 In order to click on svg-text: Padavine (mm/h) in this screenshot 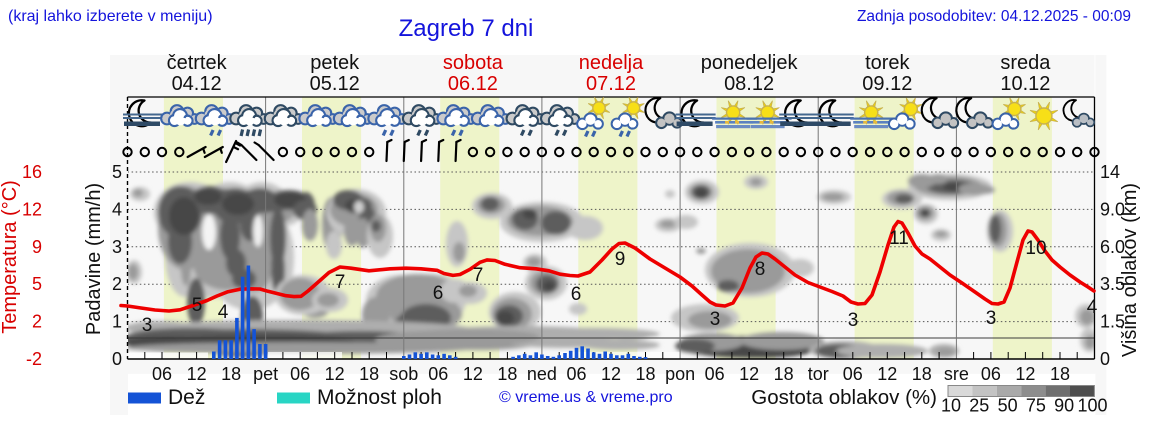, I will do `click(94, 259)`.